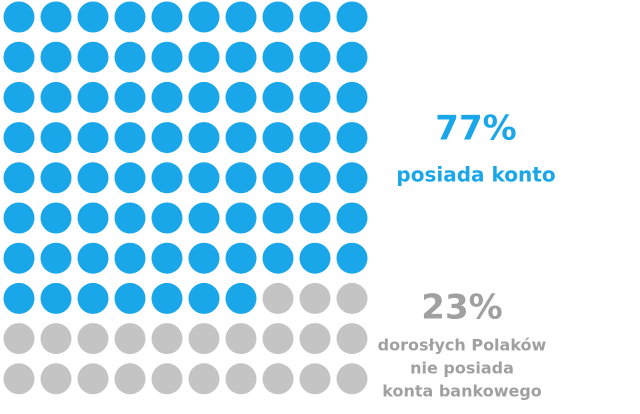 Image resolution: width=640 pixels, height=414 pixels. Describe the element at coordinates (461, 308) in the screenshot. I see `value-label: 23%` at that location.